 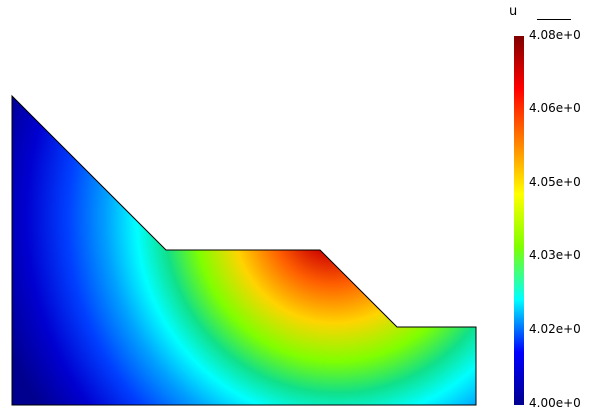 I want to click on colorbar-tick-label: 4.03e+0, so click(x=555, y=255).